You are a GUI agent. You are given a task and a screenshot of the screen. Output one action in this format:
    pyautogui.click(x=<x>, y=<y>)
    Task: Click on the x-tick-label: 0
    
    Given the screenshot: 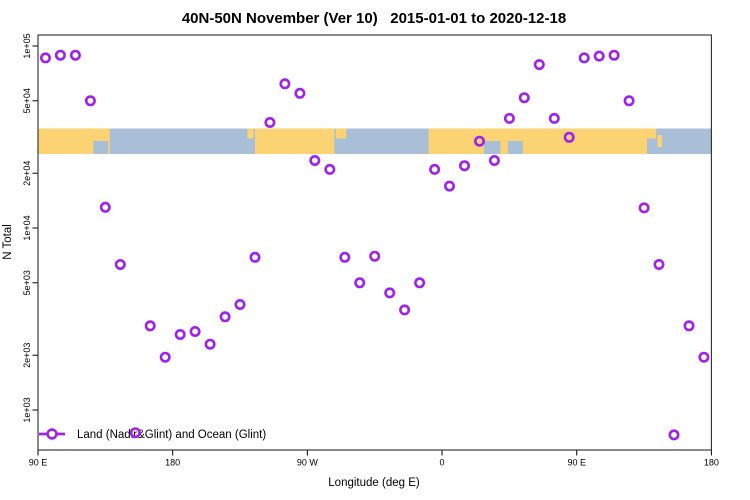 What is the action you would take?
    pyautogui.click(x=442, y=463)
    